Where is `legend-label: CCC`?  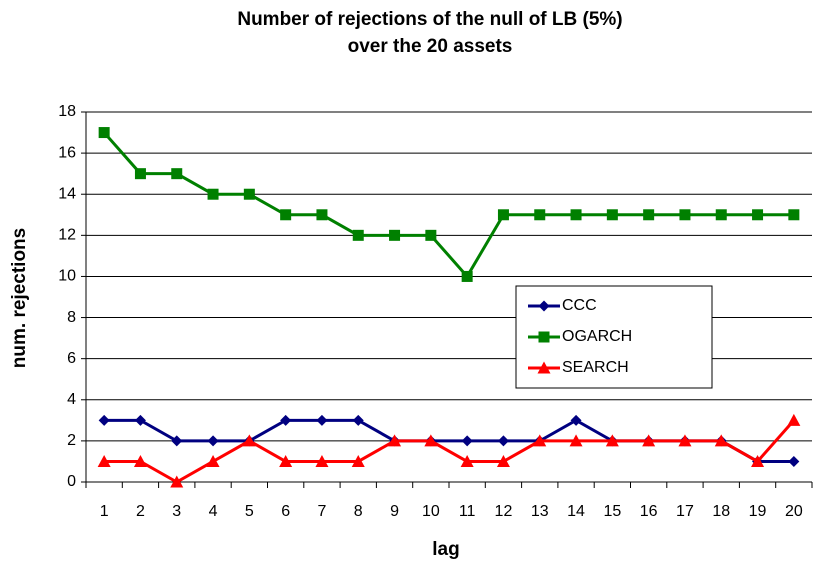
legend-label: CCC is located at coordinates (579, 305).